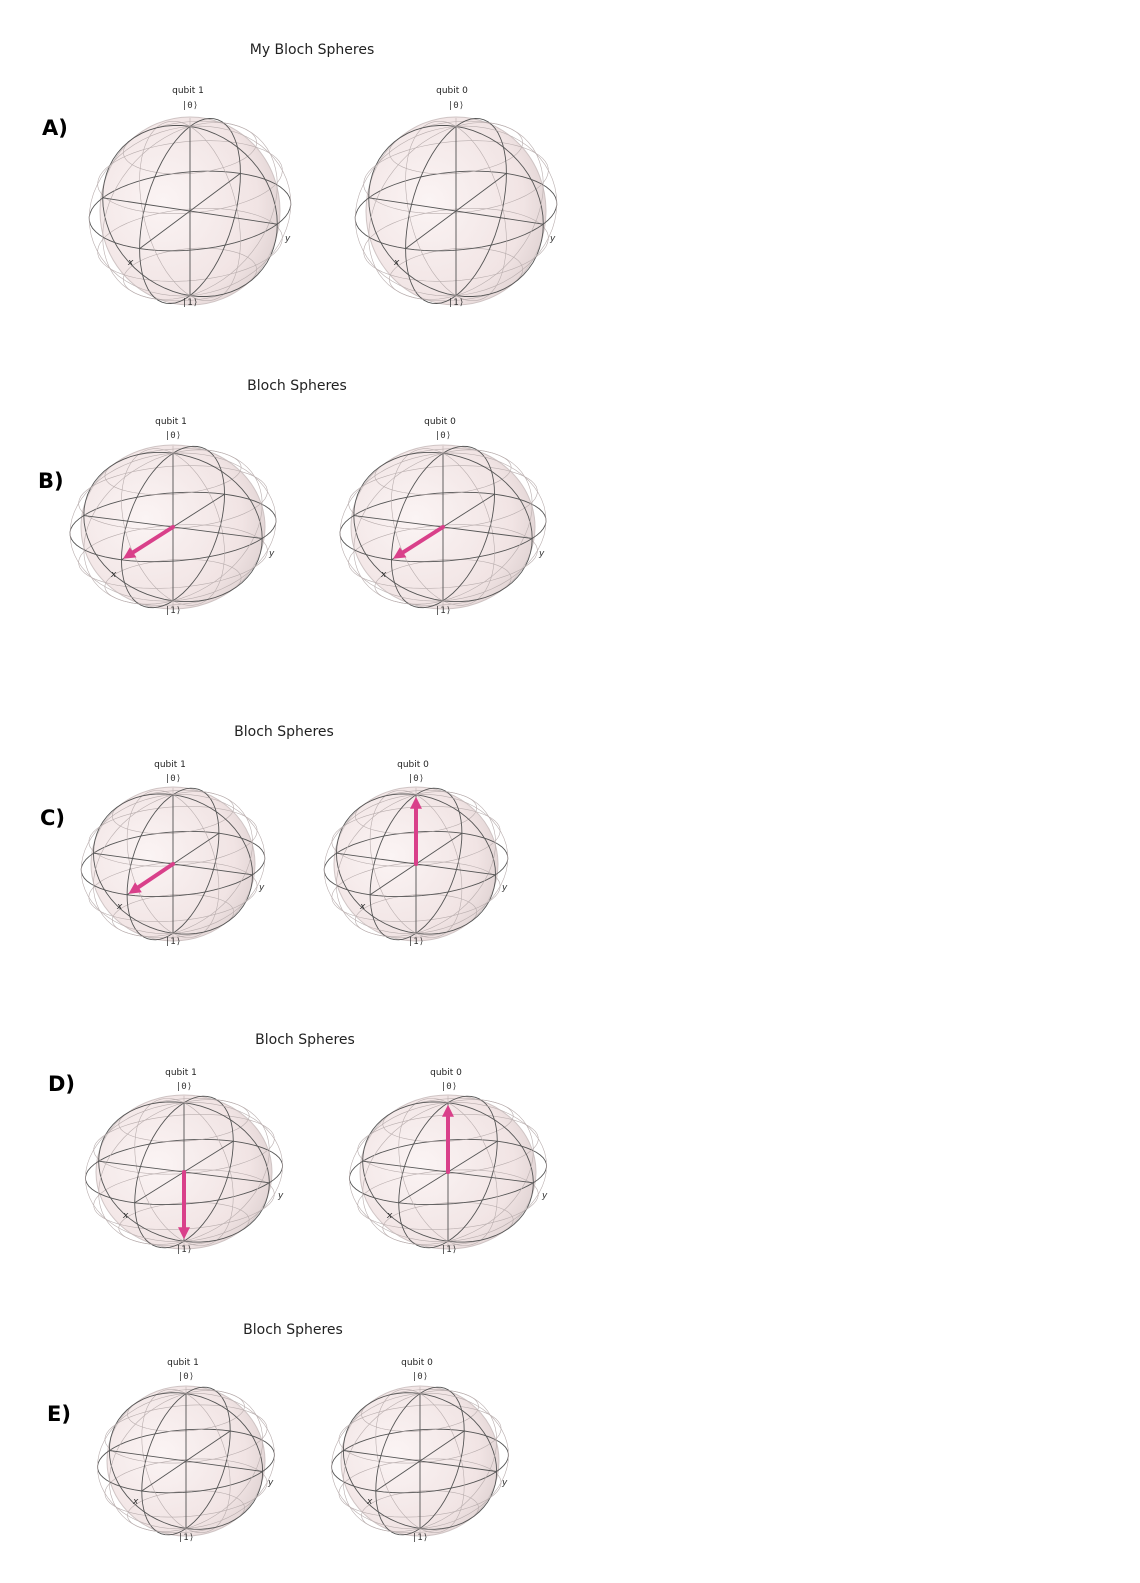  Describe the element at coordinates (312, 50) in the screenshot. I see `panel-title: My Bloch Spheres` at that location.